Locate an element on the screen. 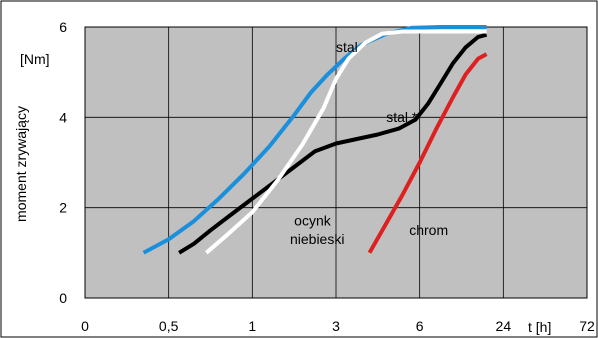 The width and height of the screenshot is (598, 338). x-tick-labels: 0 0,5 1 3 6 24 72 is located at coordinates (338, 326).